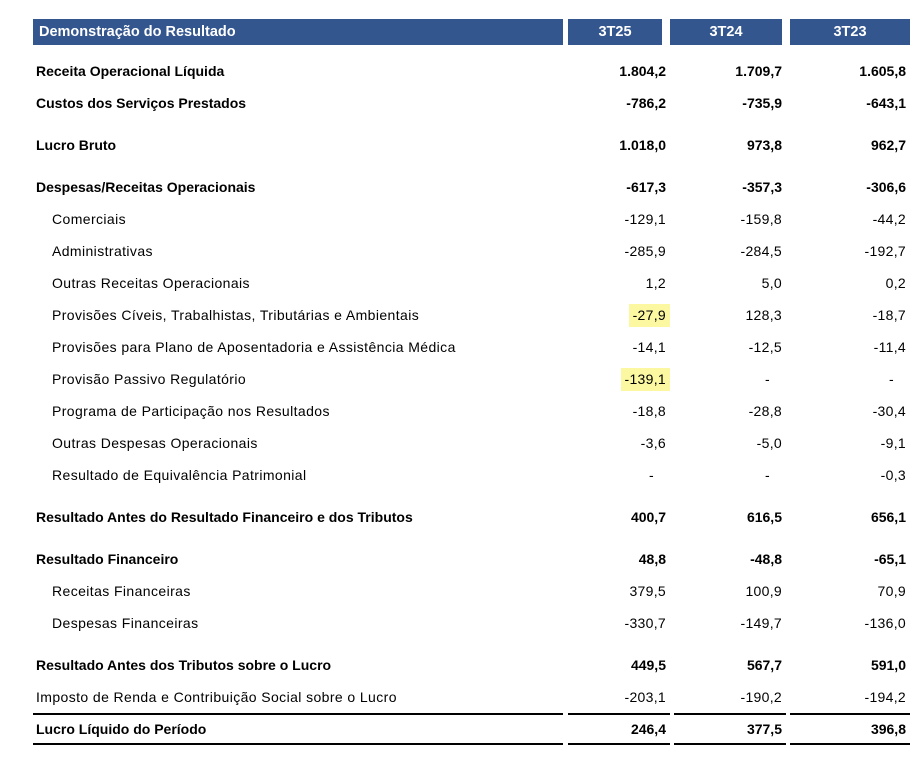 Image resolution: width=924 pixels, height=770 pixels. I want to click on value-text: -786,2, so click(646, 103).